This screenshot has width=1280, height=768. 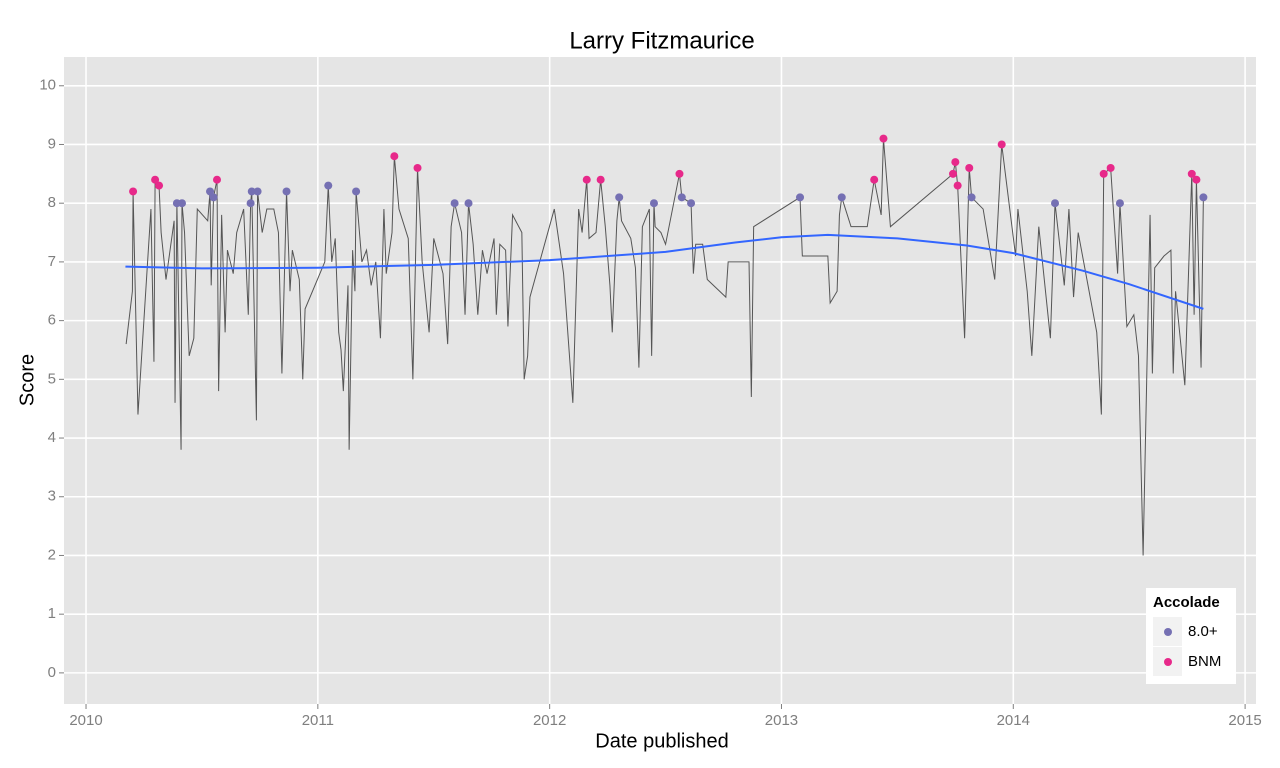 I want to click on y-tick-label: 1, so click(x=52, y=613).